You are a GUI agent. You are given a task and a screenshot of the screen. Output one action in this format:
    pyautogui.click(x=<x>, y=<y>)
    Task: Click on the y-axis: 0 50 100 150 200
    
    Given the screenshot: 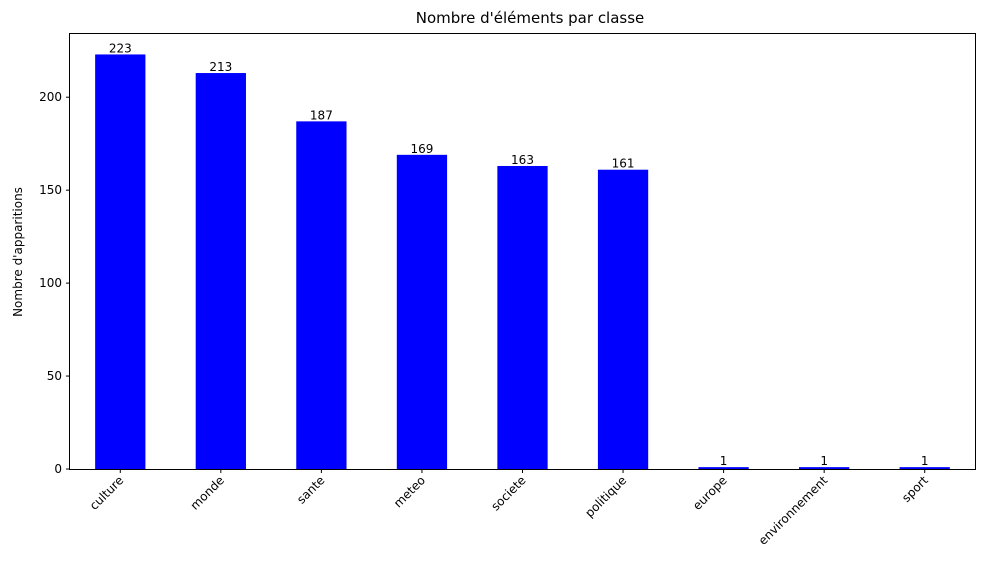 What is the action you would take?
    pyautogui.click(x=54, y=283)
    